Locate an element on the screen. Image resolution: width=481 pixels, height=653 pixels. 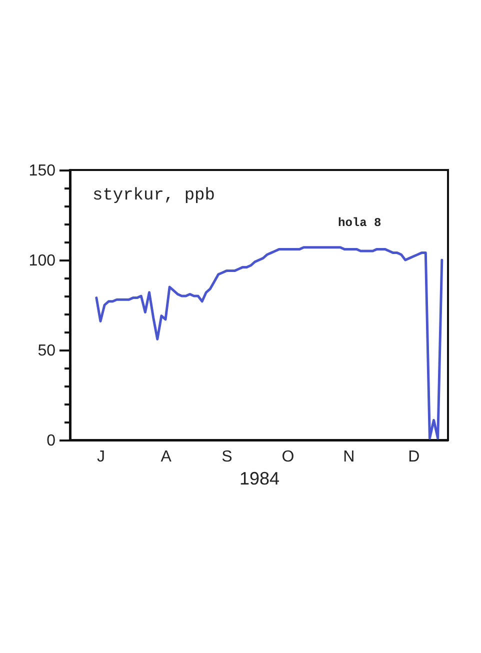
x-tick-label: D is located at coordinates (414, 457).